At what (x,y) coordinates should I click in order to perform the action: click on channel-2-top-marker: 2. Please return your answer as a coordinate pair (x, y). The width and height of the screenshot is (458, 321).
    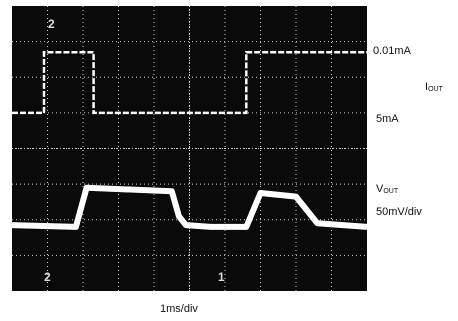
    Looking at the image, I should click on (51, 24).